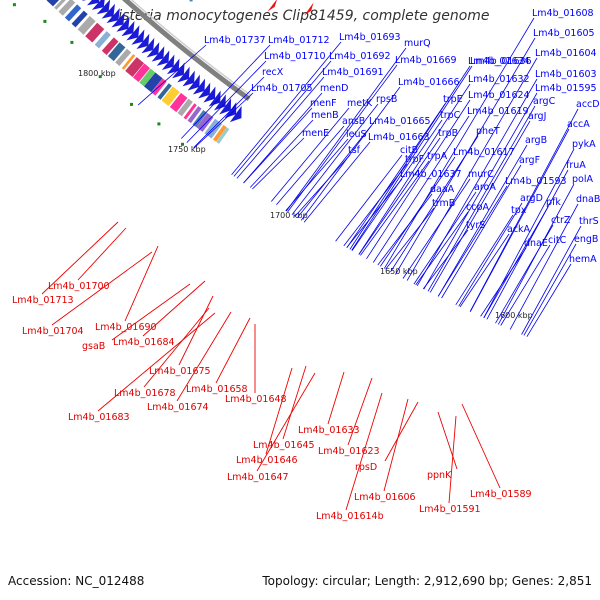 The width and height of the screenshot is (600, 600). Describe the element at coordinates (450, 115) in the screenshot. I see `forward-gene-label: trpC` at that location.